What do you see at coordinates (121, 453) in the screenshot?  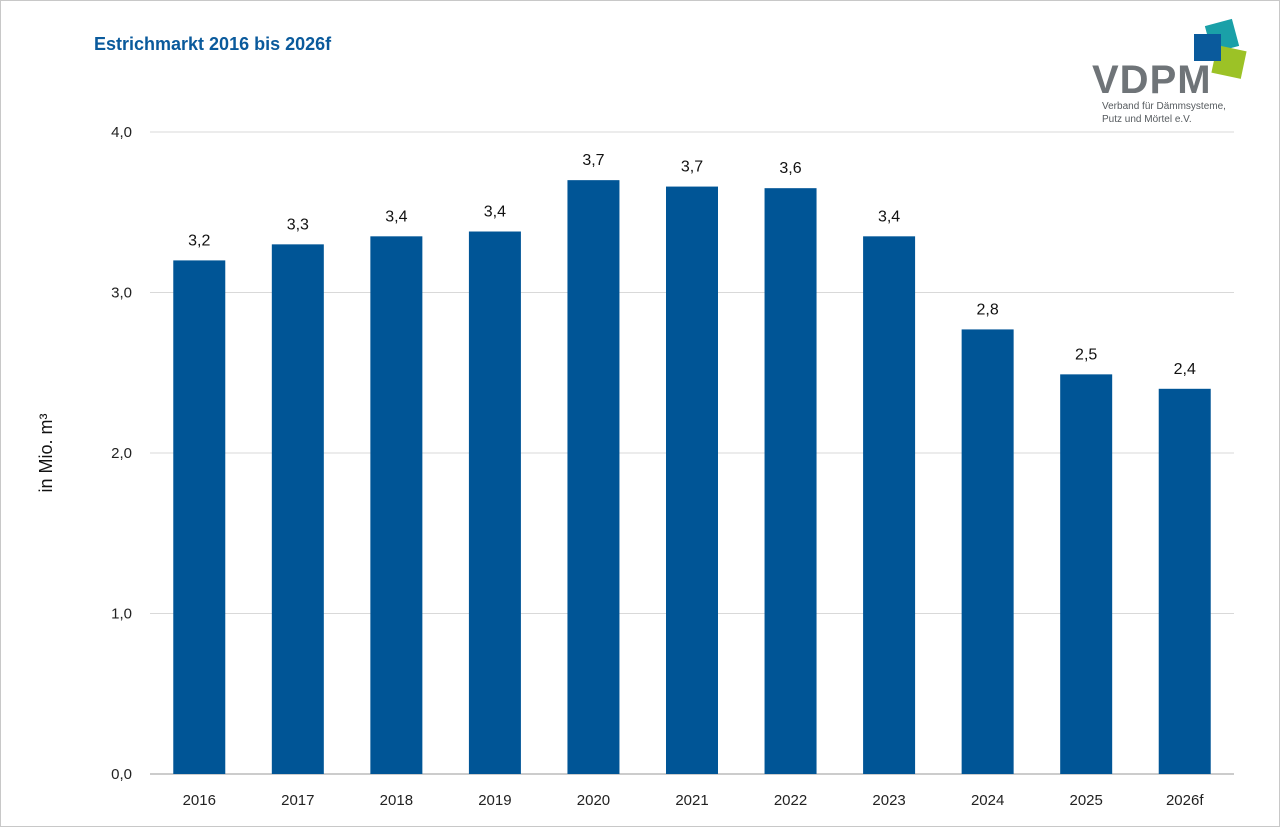 I see `y-tick-label: 2,0` at bounding box center [121, 453].